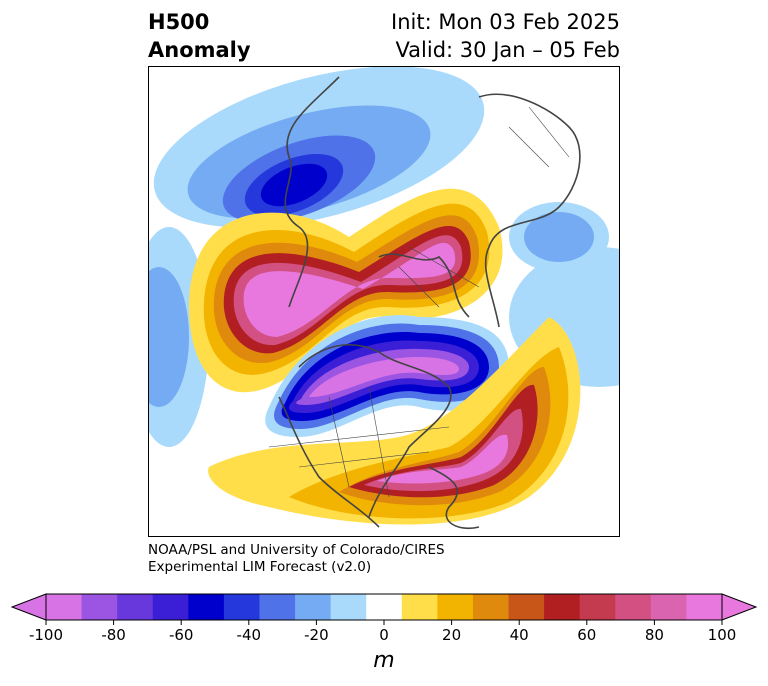  Describe the element at coordinates (249, 635) in the screenshot. I see `colorbar-tick-label: -40` at that location.